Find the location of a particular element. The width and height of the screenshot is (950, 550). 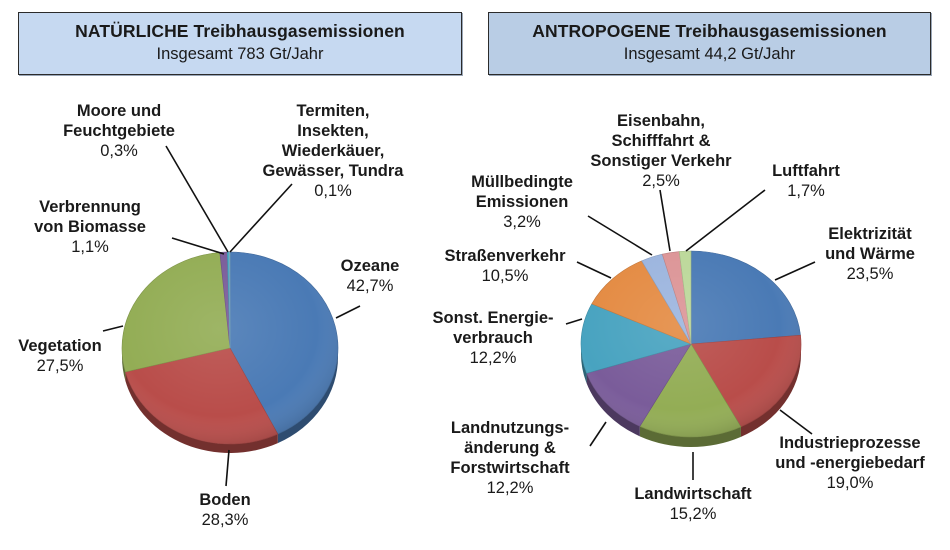

label-moore-value: 0,3% is located at coordinates (119, 151).